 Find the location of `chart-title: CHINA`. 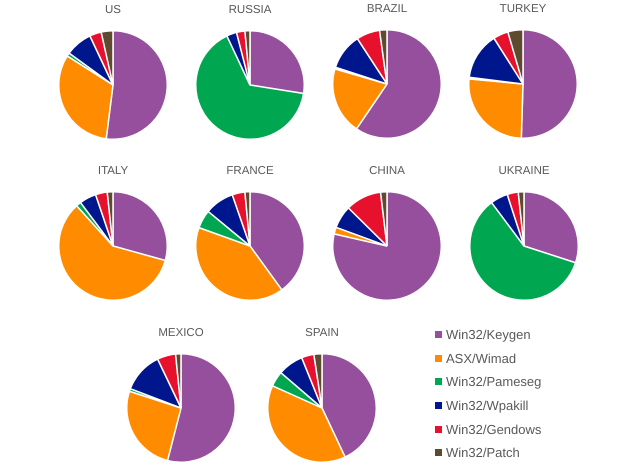

chart-title: CHINA is located at coordinates (387, 171).